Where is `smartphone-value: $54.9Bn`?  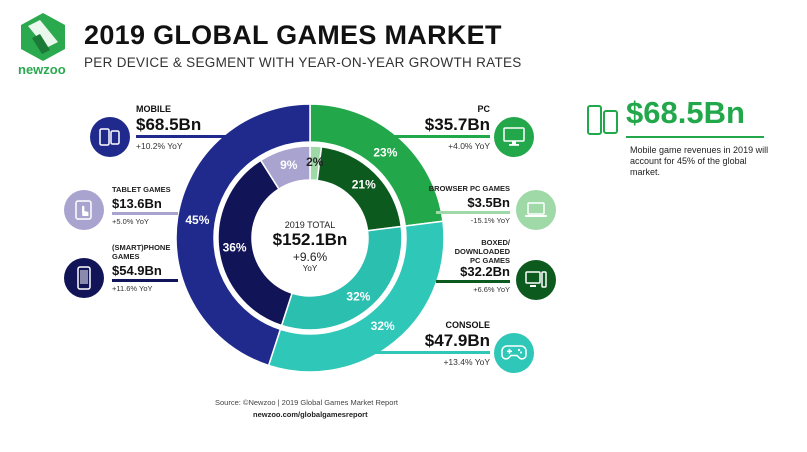
smartphone-value: $54.9Bn is located at coordinates (137, 270).